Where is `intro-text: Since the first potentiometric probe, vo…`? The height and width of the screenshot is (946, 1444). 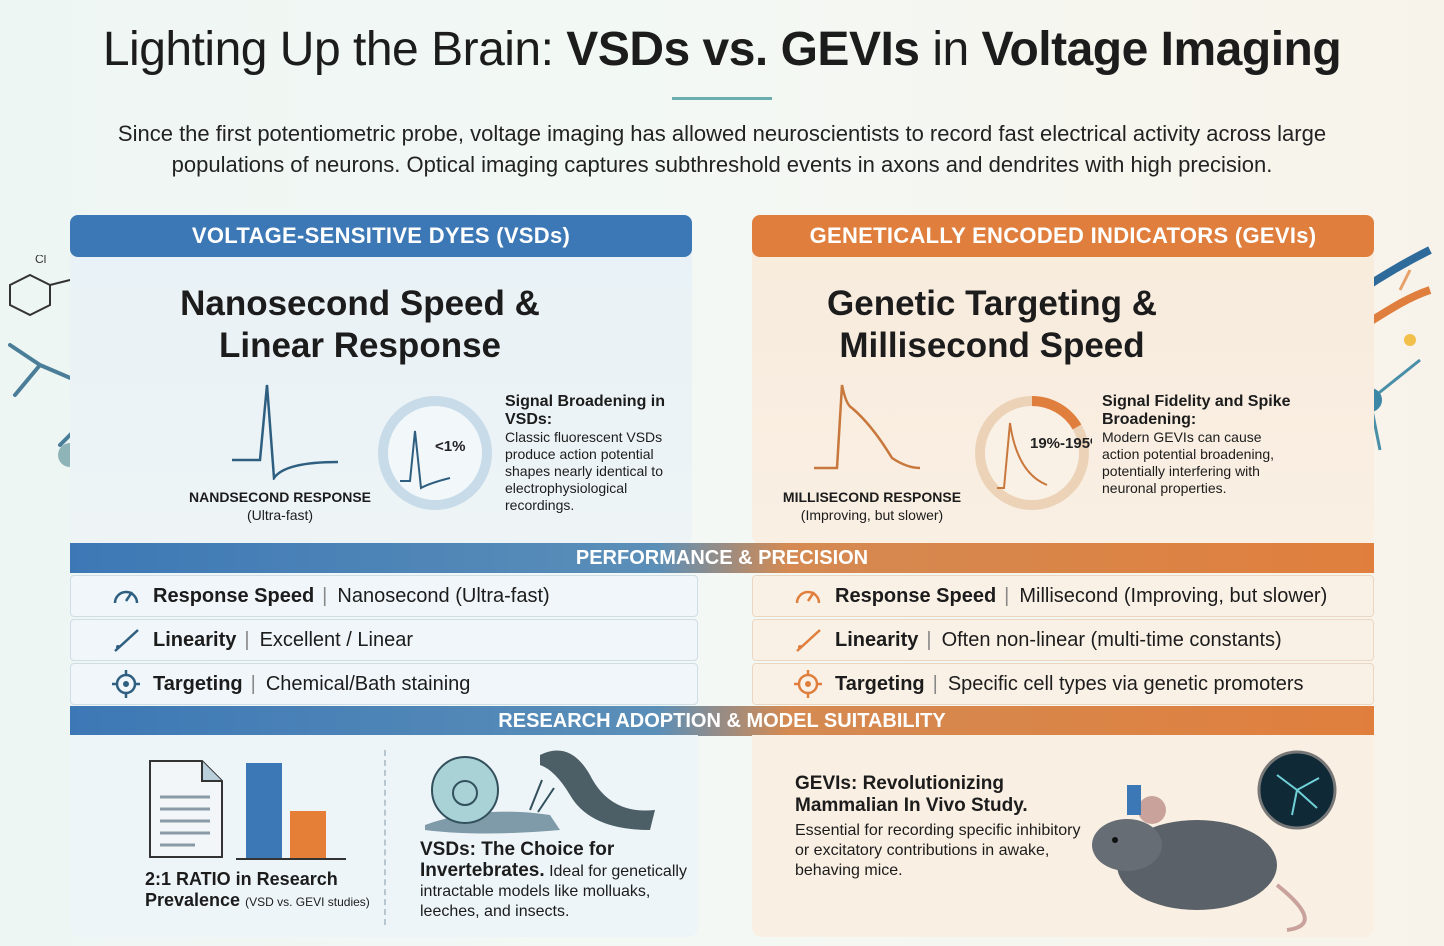
intro-text: Since the first potentiometric probe, vo… is located at coordinates (722, 149).